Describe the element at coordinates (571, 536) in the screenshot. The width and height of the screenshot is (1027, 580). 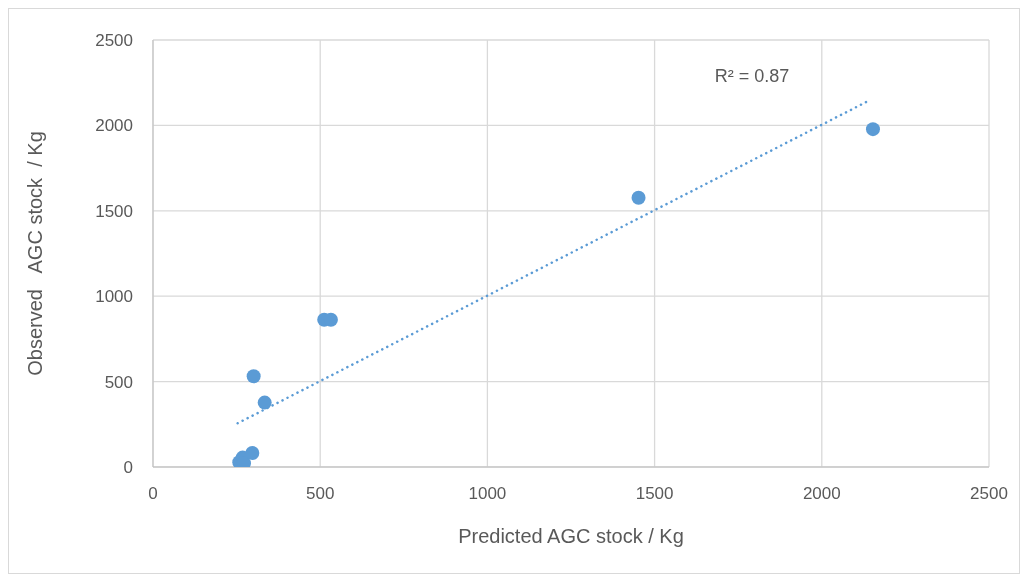
I see `x-axis-title: Predicted AGC stock / Kg` at that location.